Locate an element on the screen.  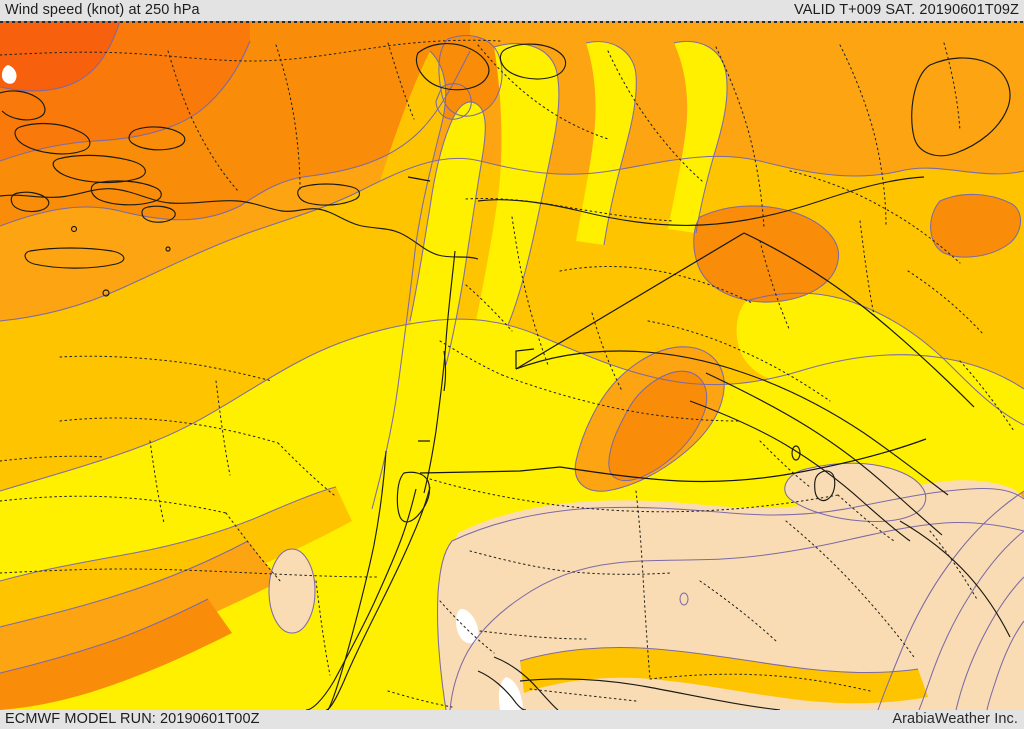
fill-lowest-small is located at coordinates (9, 74).